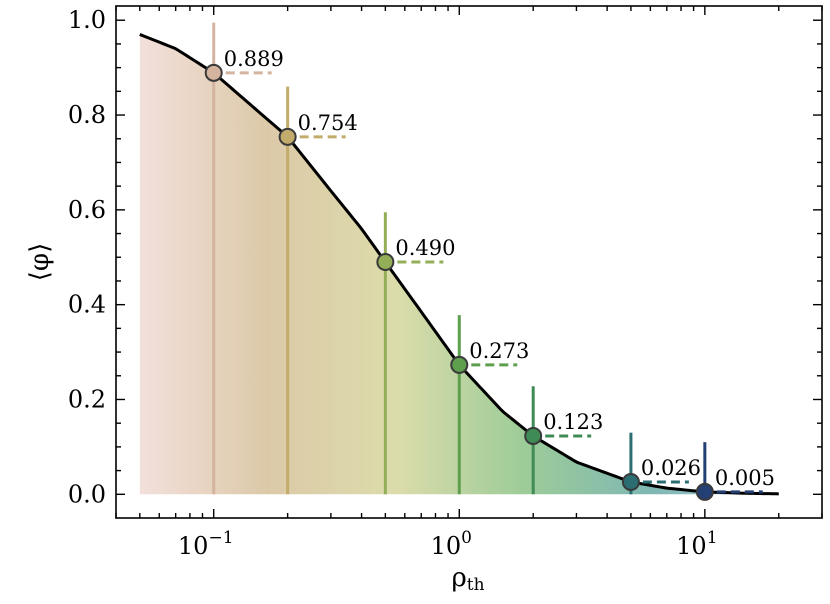 This screenshot has width=830, height=604. I want to click on x-axis-label-sub: th, so click(476, 585).